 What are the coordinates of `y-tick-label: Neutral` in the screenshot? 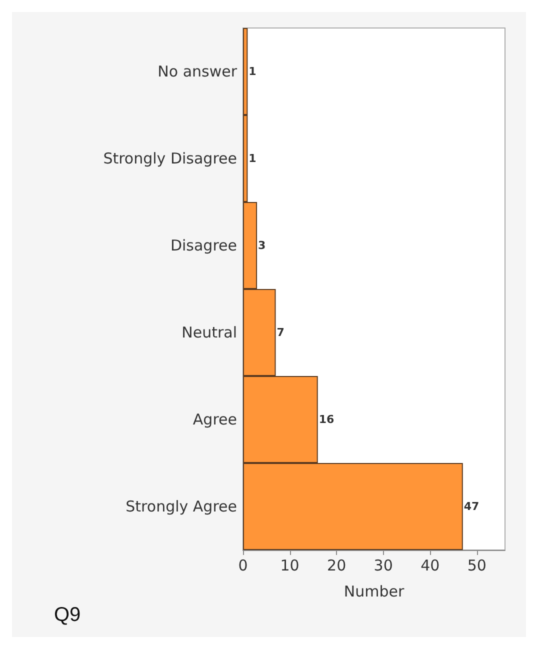 It's located at (209, 333).